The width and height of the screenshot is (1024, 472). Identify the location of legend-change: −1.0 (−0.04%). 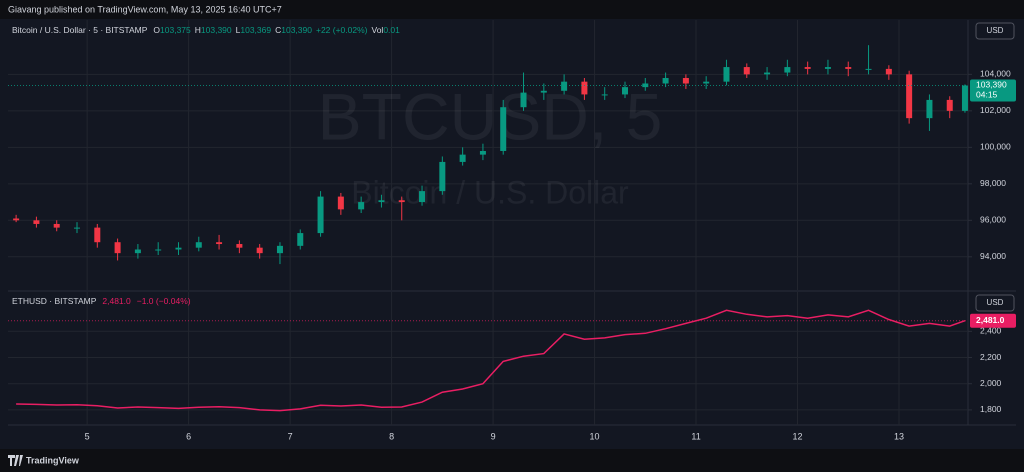
(164, 301).